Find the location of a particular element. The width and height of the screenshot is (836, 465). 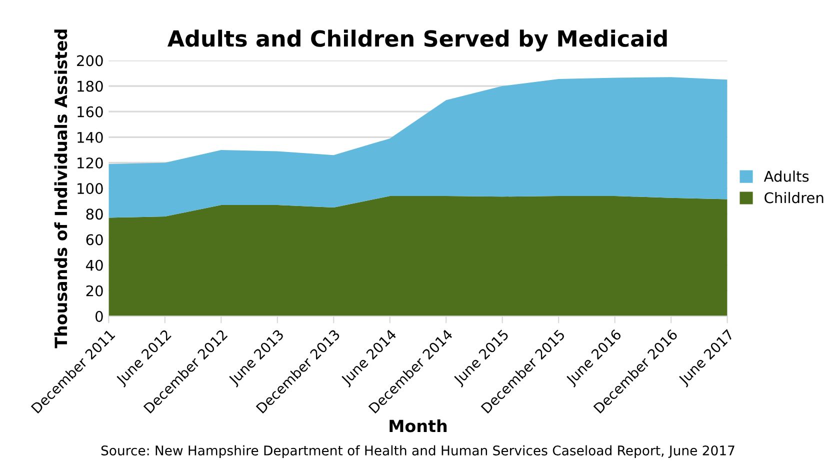

y-tick-label: 140 is located at coordinates (90, 137).